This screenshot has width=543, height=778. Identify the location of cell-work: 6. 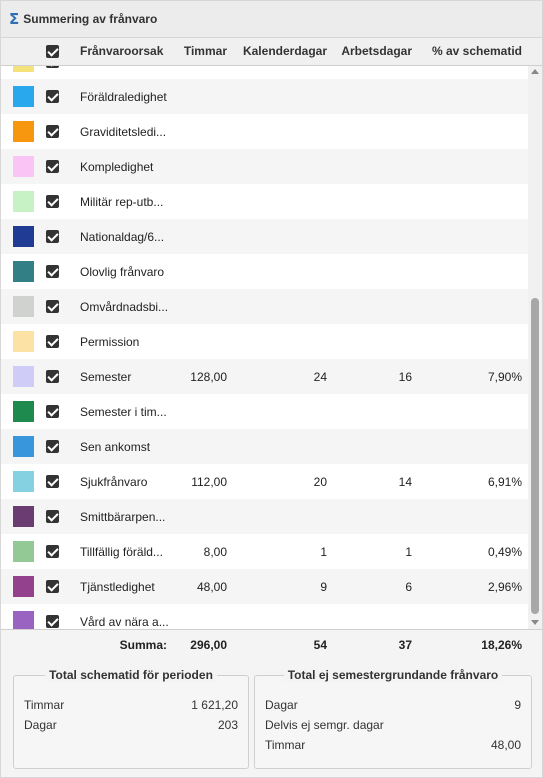
(408, 587).